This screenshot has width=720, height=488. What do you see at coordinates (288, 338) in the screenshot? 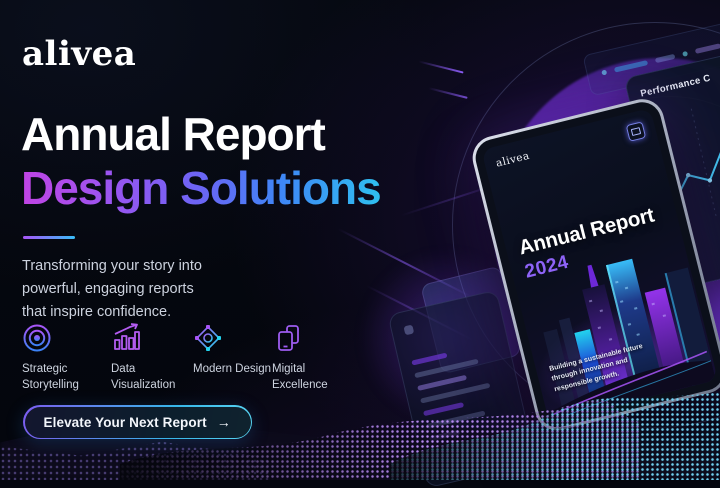
I see `devices-icon` at bounding box center [288, 338].